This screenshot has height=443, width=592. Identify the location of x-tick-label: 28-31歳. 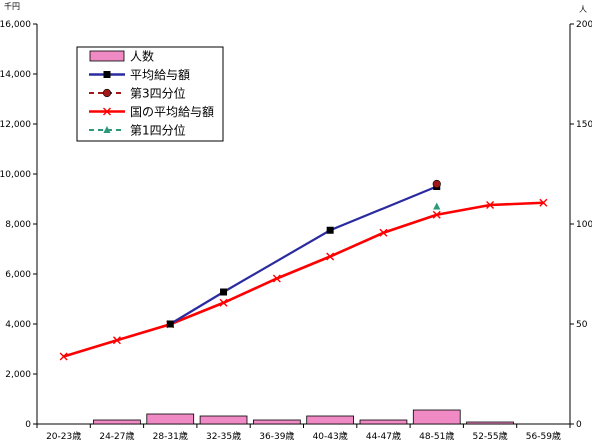
(170, 436).